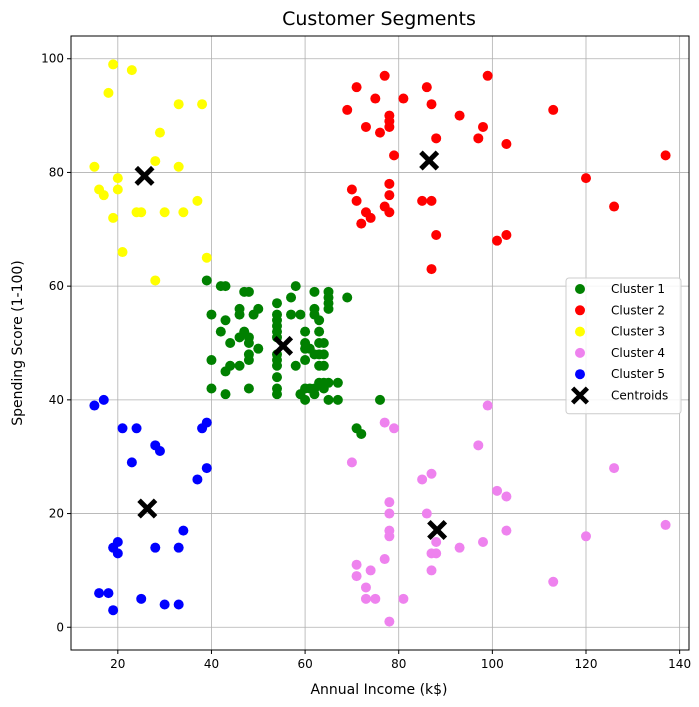 The width and height of the screenshot is (699, 707). What do you see at coordinates (639, 396) in the screenshot?
I see `legend-label: Centroids` at bounding box center [639, 396].